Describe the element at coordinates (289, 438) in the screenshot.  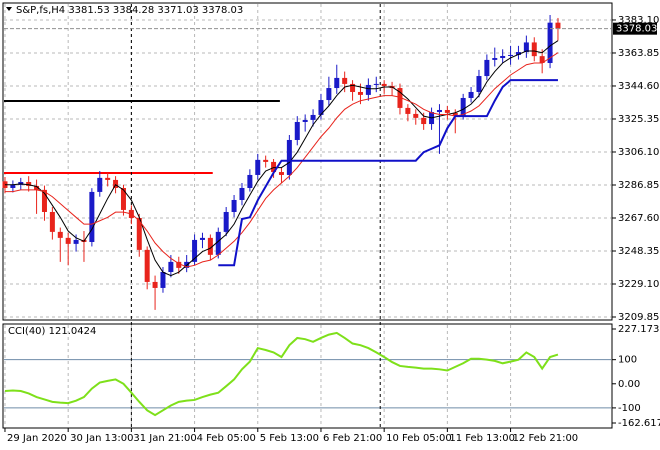
I see `x-tick-label: 5 Feb 13:00` at that location.